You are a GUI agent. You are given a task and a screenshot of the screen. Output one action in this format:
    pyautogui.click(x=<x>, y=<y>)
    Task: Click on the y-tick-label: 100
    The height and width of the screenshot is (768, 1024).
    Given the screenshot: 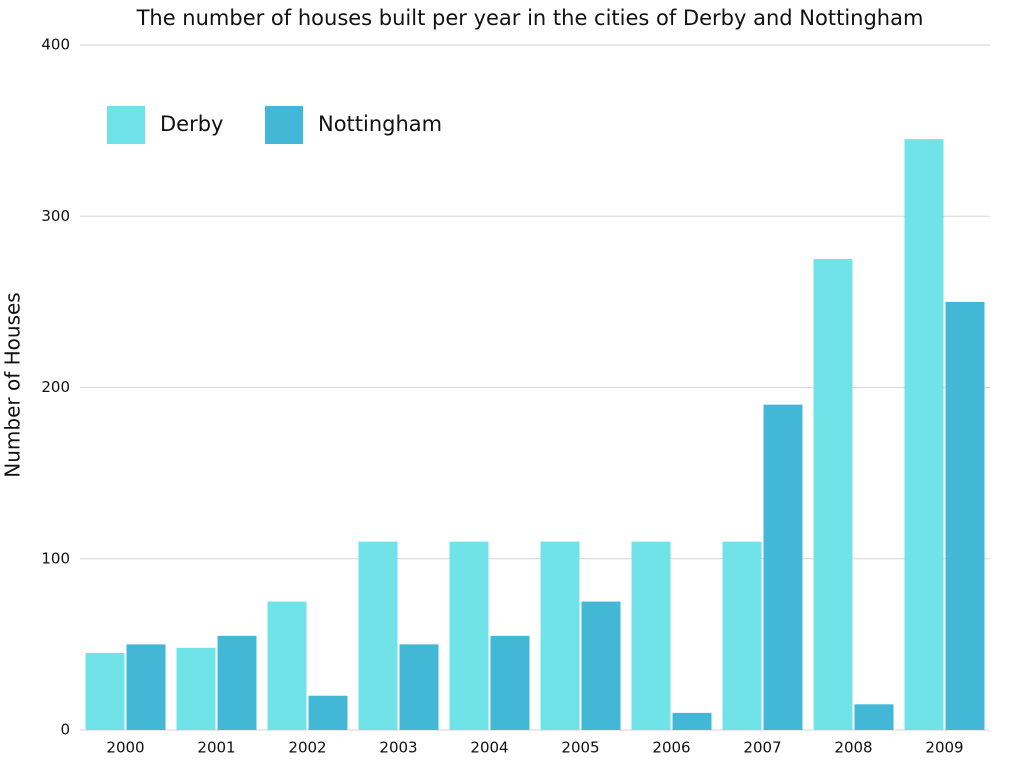 What is the action you would take?
    pyautogui.click(x=55, y=558)
    